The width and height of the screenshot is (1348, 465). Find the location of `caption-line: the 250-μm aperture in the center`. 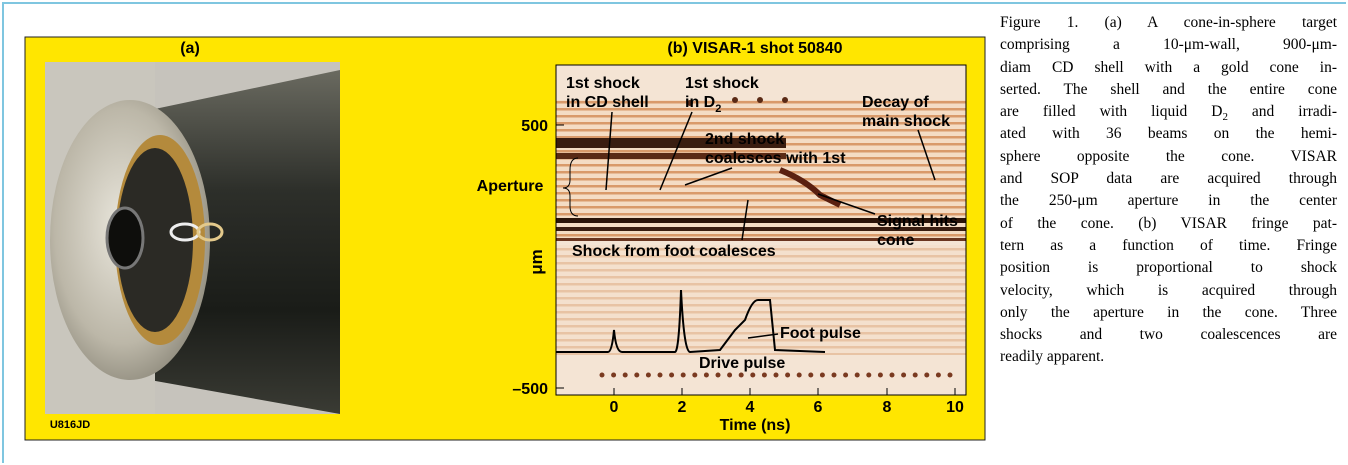

caption-line: the 250-μm aperture in the center is located at coordinates (1168, 201).